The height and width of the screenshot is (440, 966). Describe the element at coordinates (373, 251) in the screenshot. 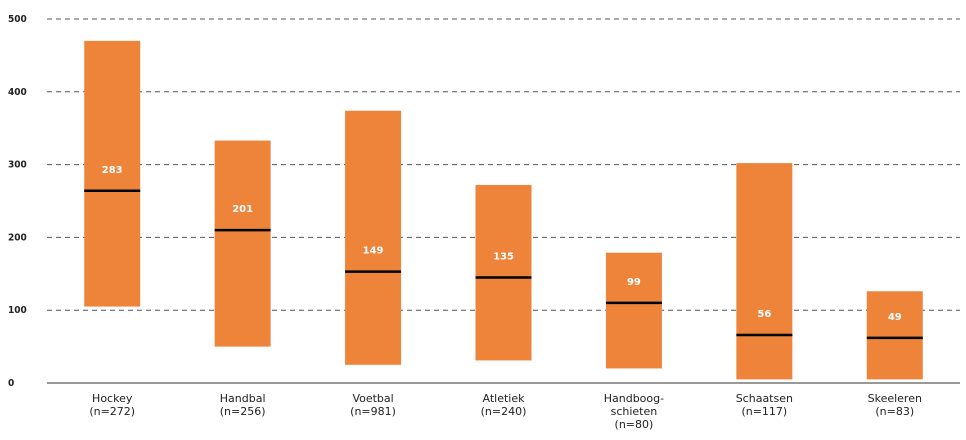

I see `value-label: 149` at that location.